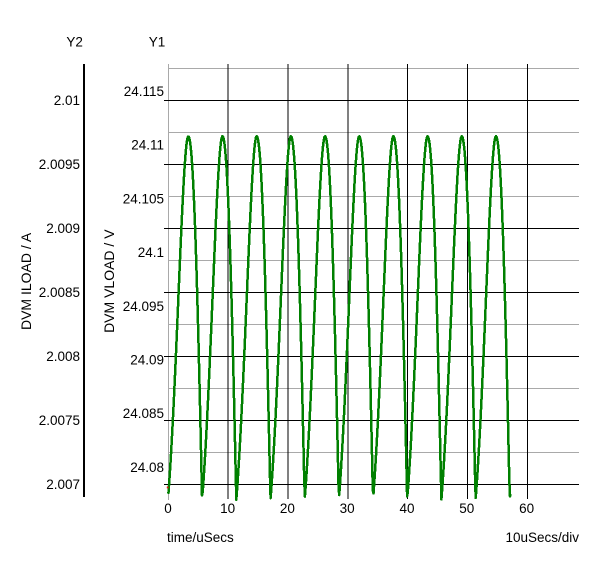  What do you see at coordinates (143, 413) in the screenshot?
I see `svg-text: 24.085` at bounding box center [143, 413].